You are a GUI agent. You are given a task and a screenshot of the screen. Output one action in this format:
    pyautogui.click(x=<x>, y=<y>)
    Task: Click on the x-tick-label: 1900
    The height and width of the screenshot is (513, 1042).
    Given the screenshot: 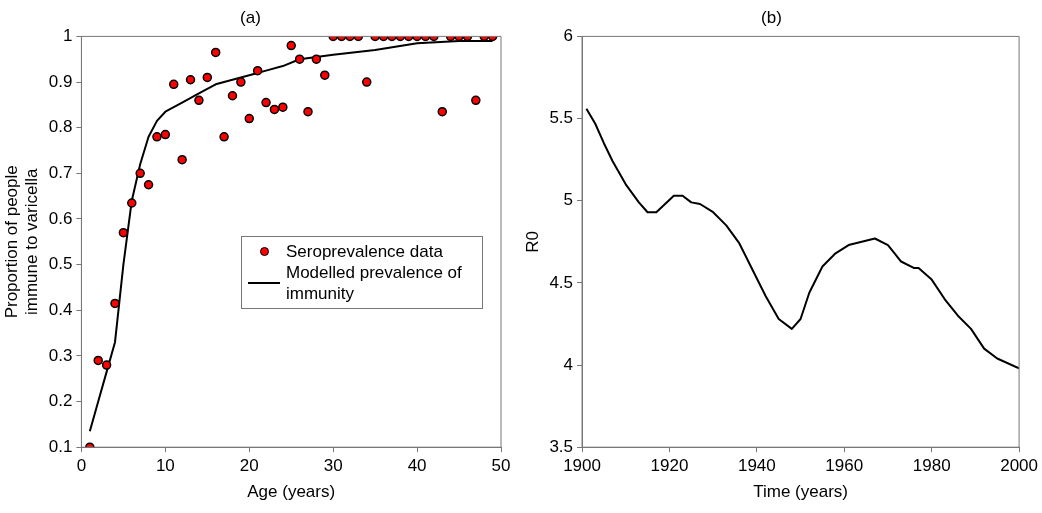 What is the action you would take?
    pyautogui.click(x=582, y=466)
    